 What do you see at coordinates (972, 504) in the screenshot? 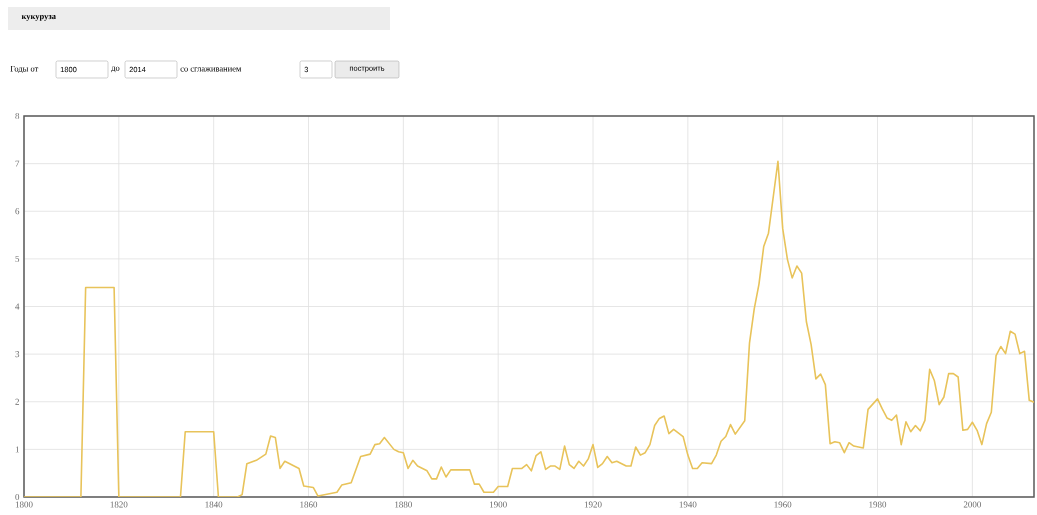
I see `x-tick-label: 2000` at bounding box center [972, 504].